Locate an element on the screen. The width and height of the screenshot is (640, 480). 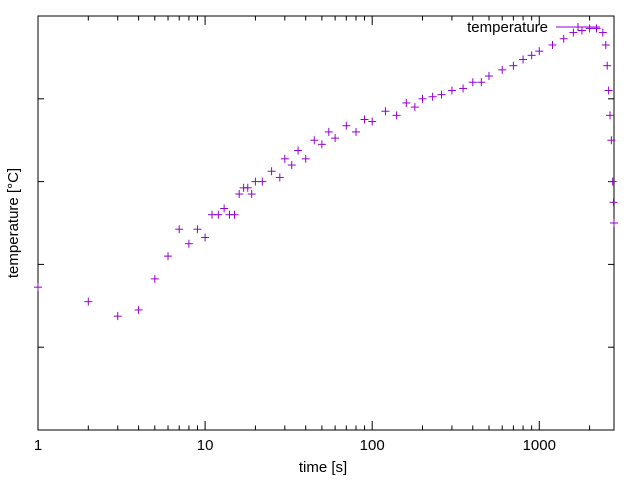
x-tick-label: 1000 is located at coordinates (539, 445).